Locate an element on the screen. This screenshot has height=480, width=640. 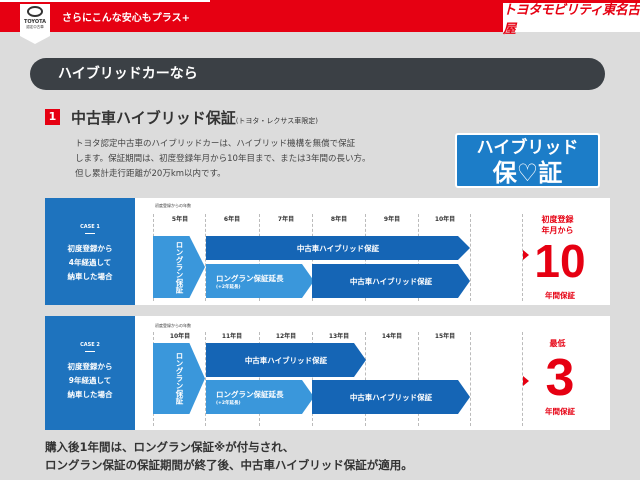
hybrid-warranty-badge: ハイブリッド 保♡証 is located at coordinates (527, 160).